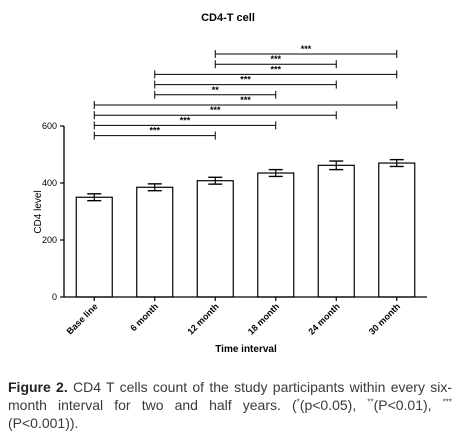  I want to click on sig-label-3: ***, so click(245, 80).